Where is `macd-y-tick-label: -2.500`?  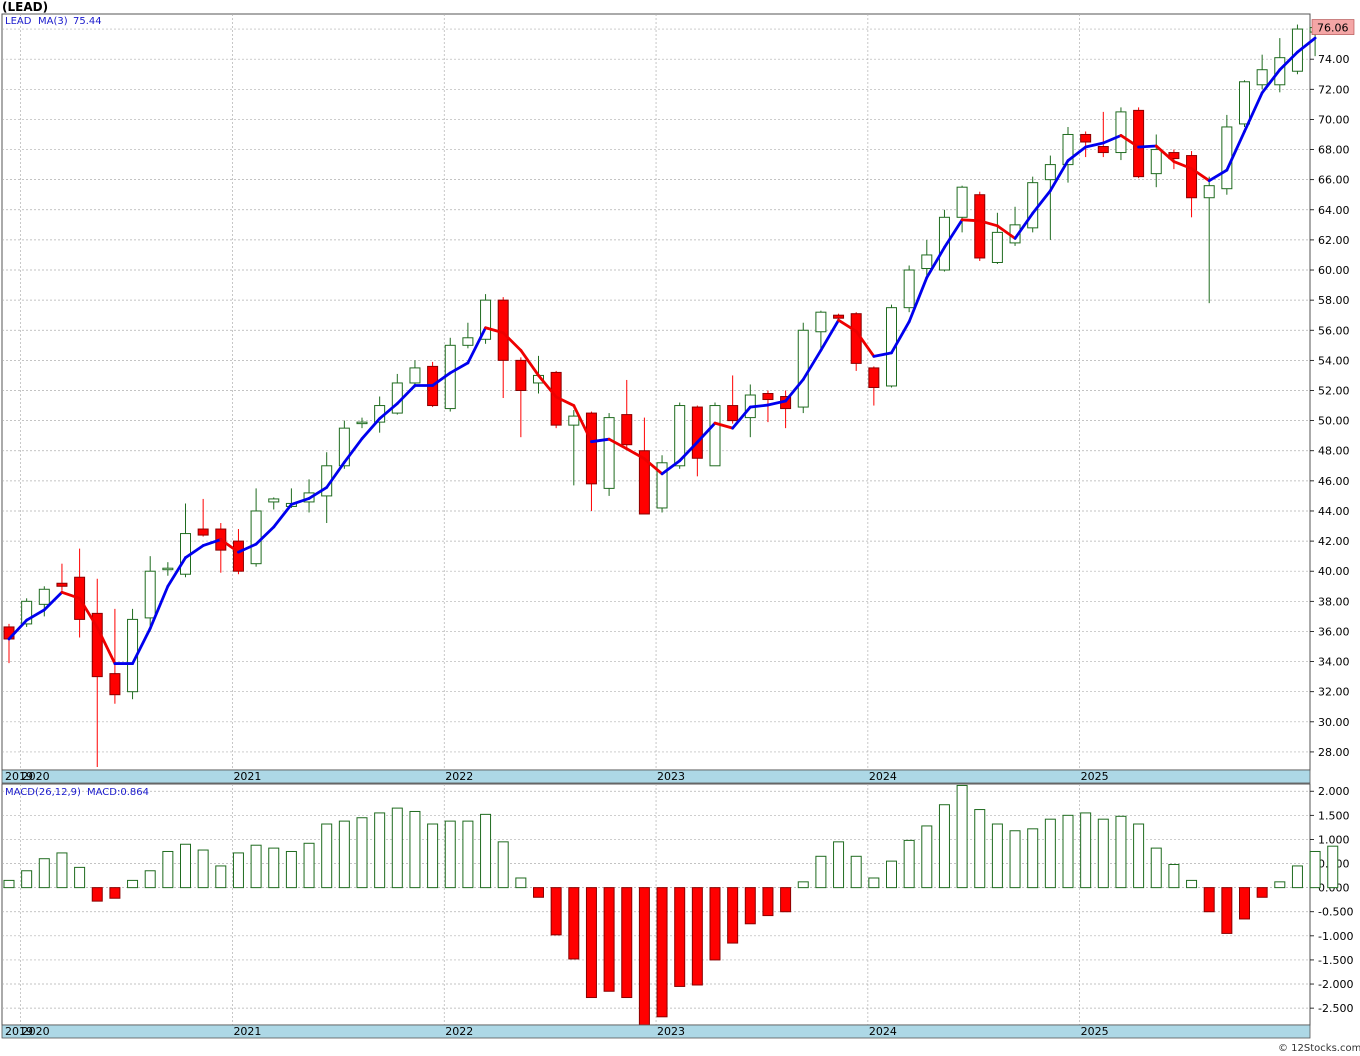
macd-y-tick-label: -2.500 is located at coordinates (1335, 1008).